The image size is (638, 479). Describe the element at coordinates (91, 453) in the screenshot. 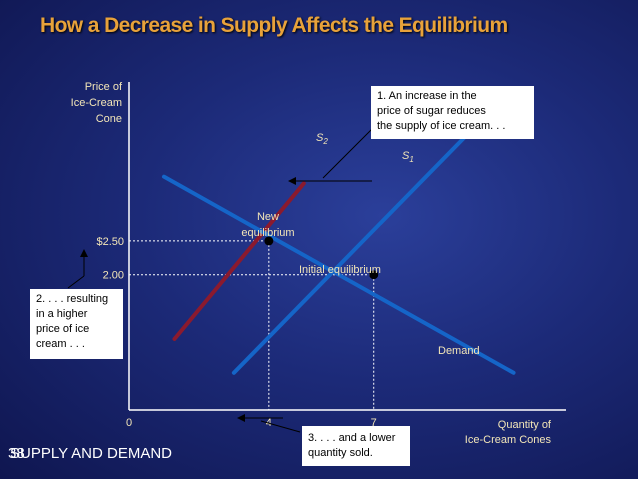

I see `footer-text: SUPPLY AND DEMAND` at that location.